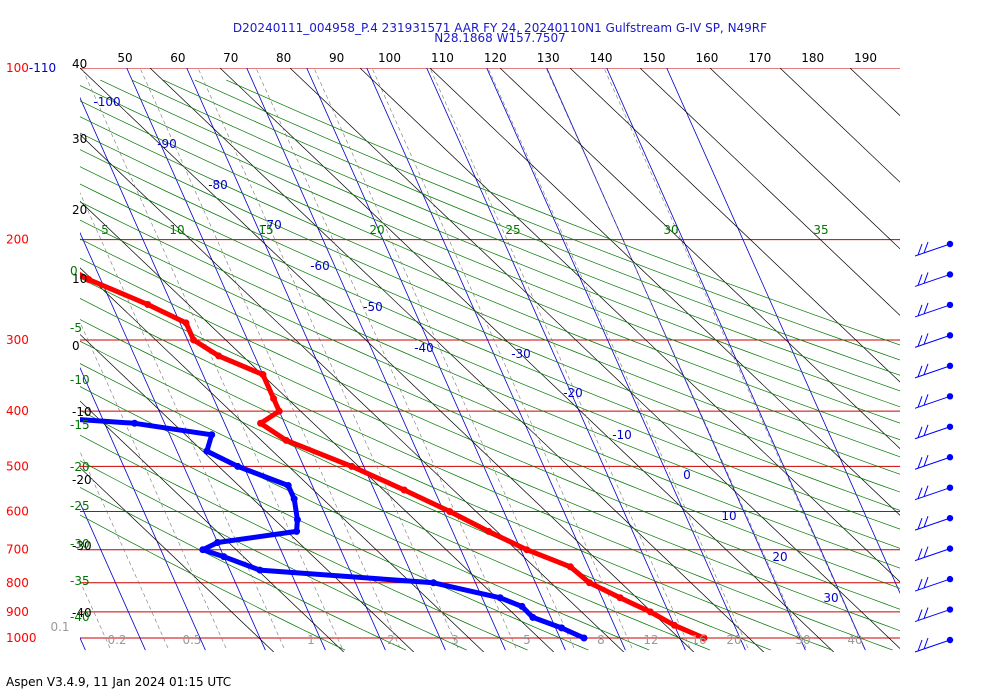 The image size is (1000, 700). Describe the element at coordinates (119, 682) in the screenshot. I see `footer-text: Aspen V3.4.9, 11 Jan 2024 01:15 UTC` at that location.